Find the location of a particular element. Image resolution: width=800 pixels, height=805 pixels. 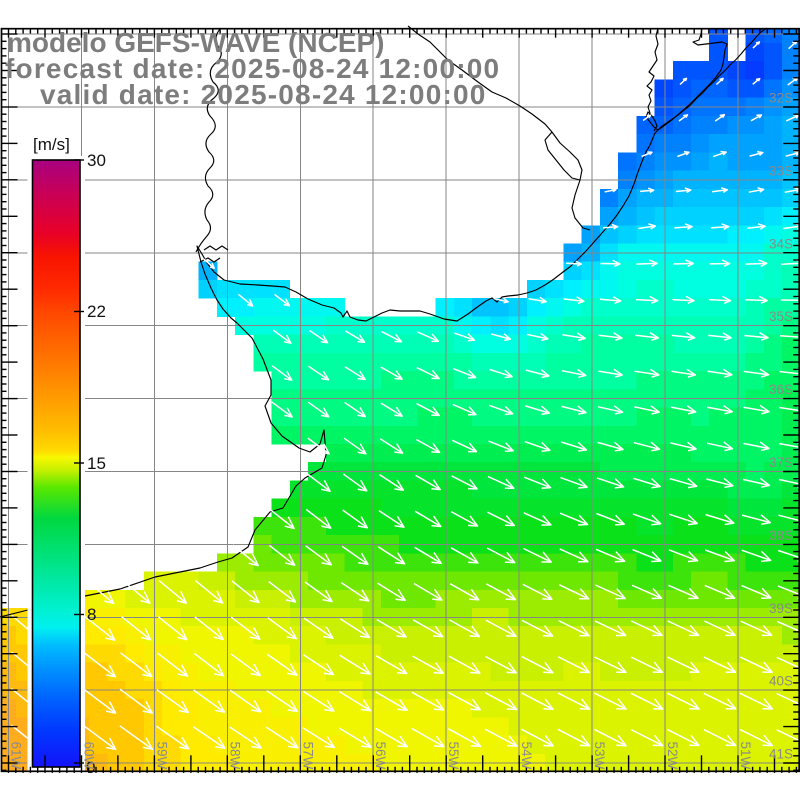

svg-text: [m/s] is located at coordinates (51, 144).